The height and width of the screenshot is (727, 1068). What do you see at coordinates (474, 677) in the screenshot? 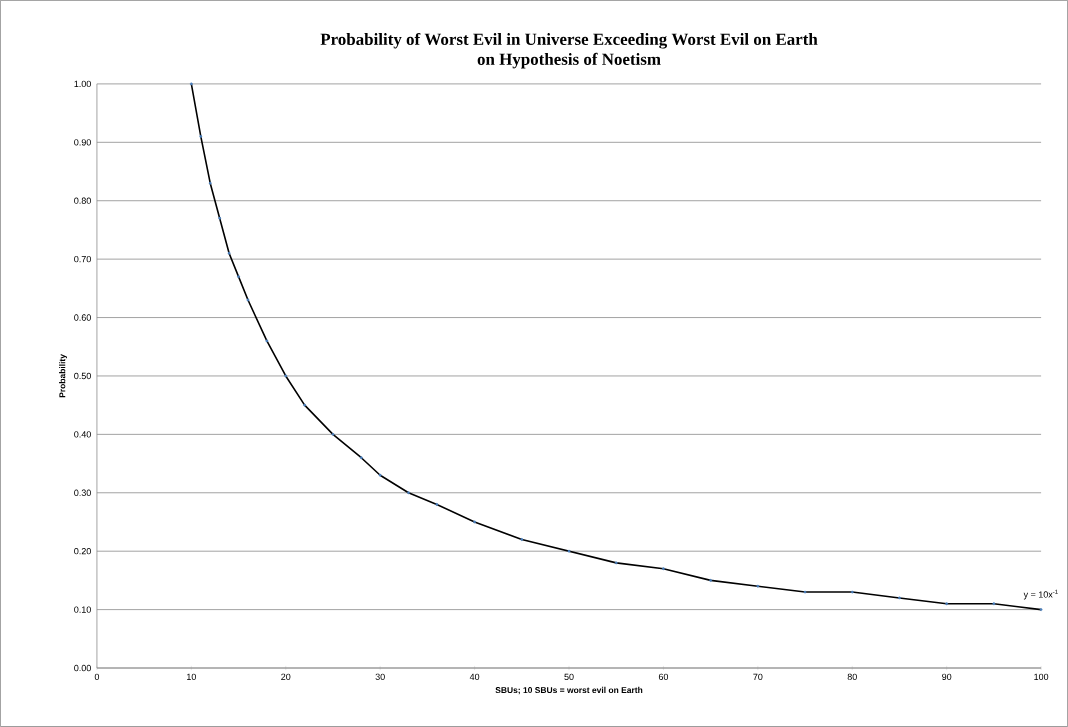
I see `x-tick-label: 40` at bounding box center [474, 677].